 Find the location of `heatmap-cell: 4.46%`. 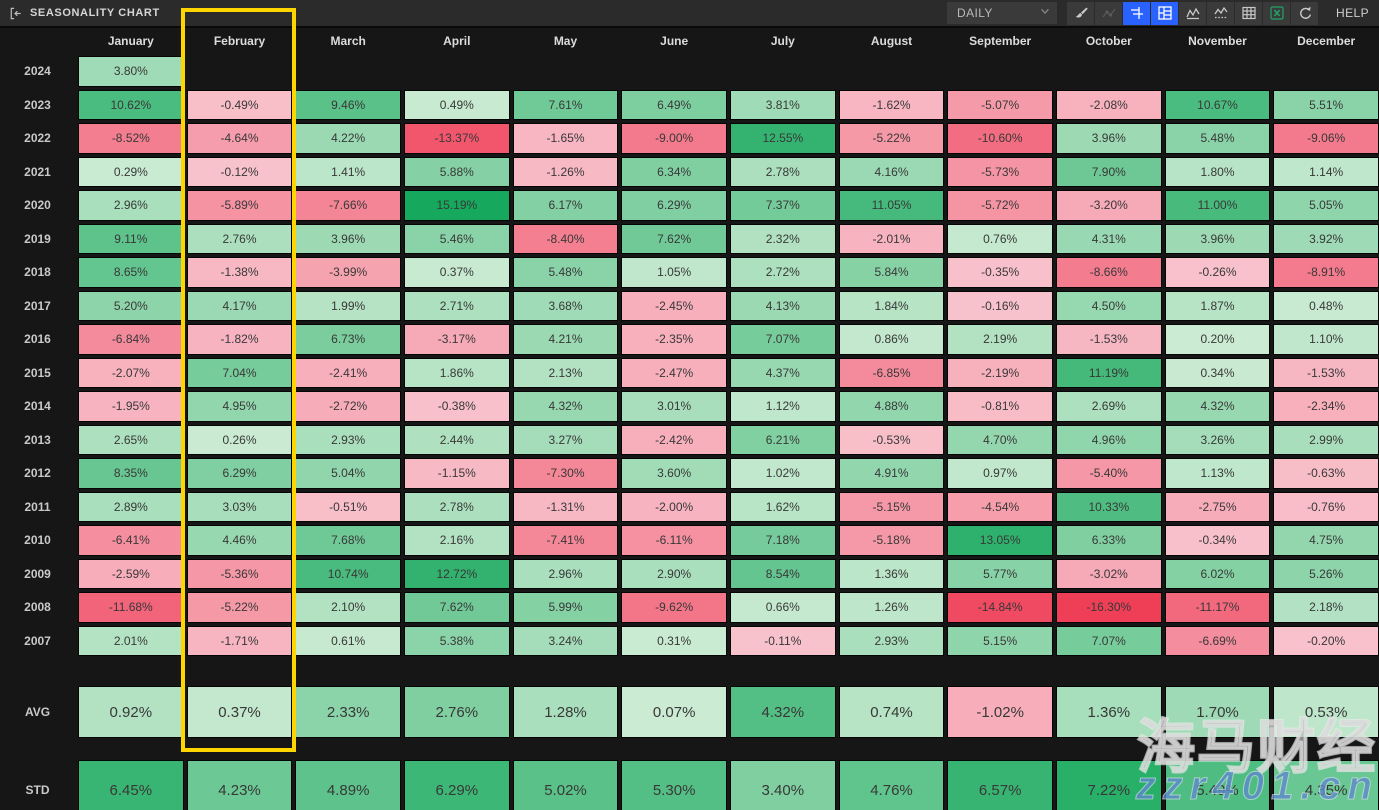

heatmap-cell: 4.46% is located at coordinates (239, 540).